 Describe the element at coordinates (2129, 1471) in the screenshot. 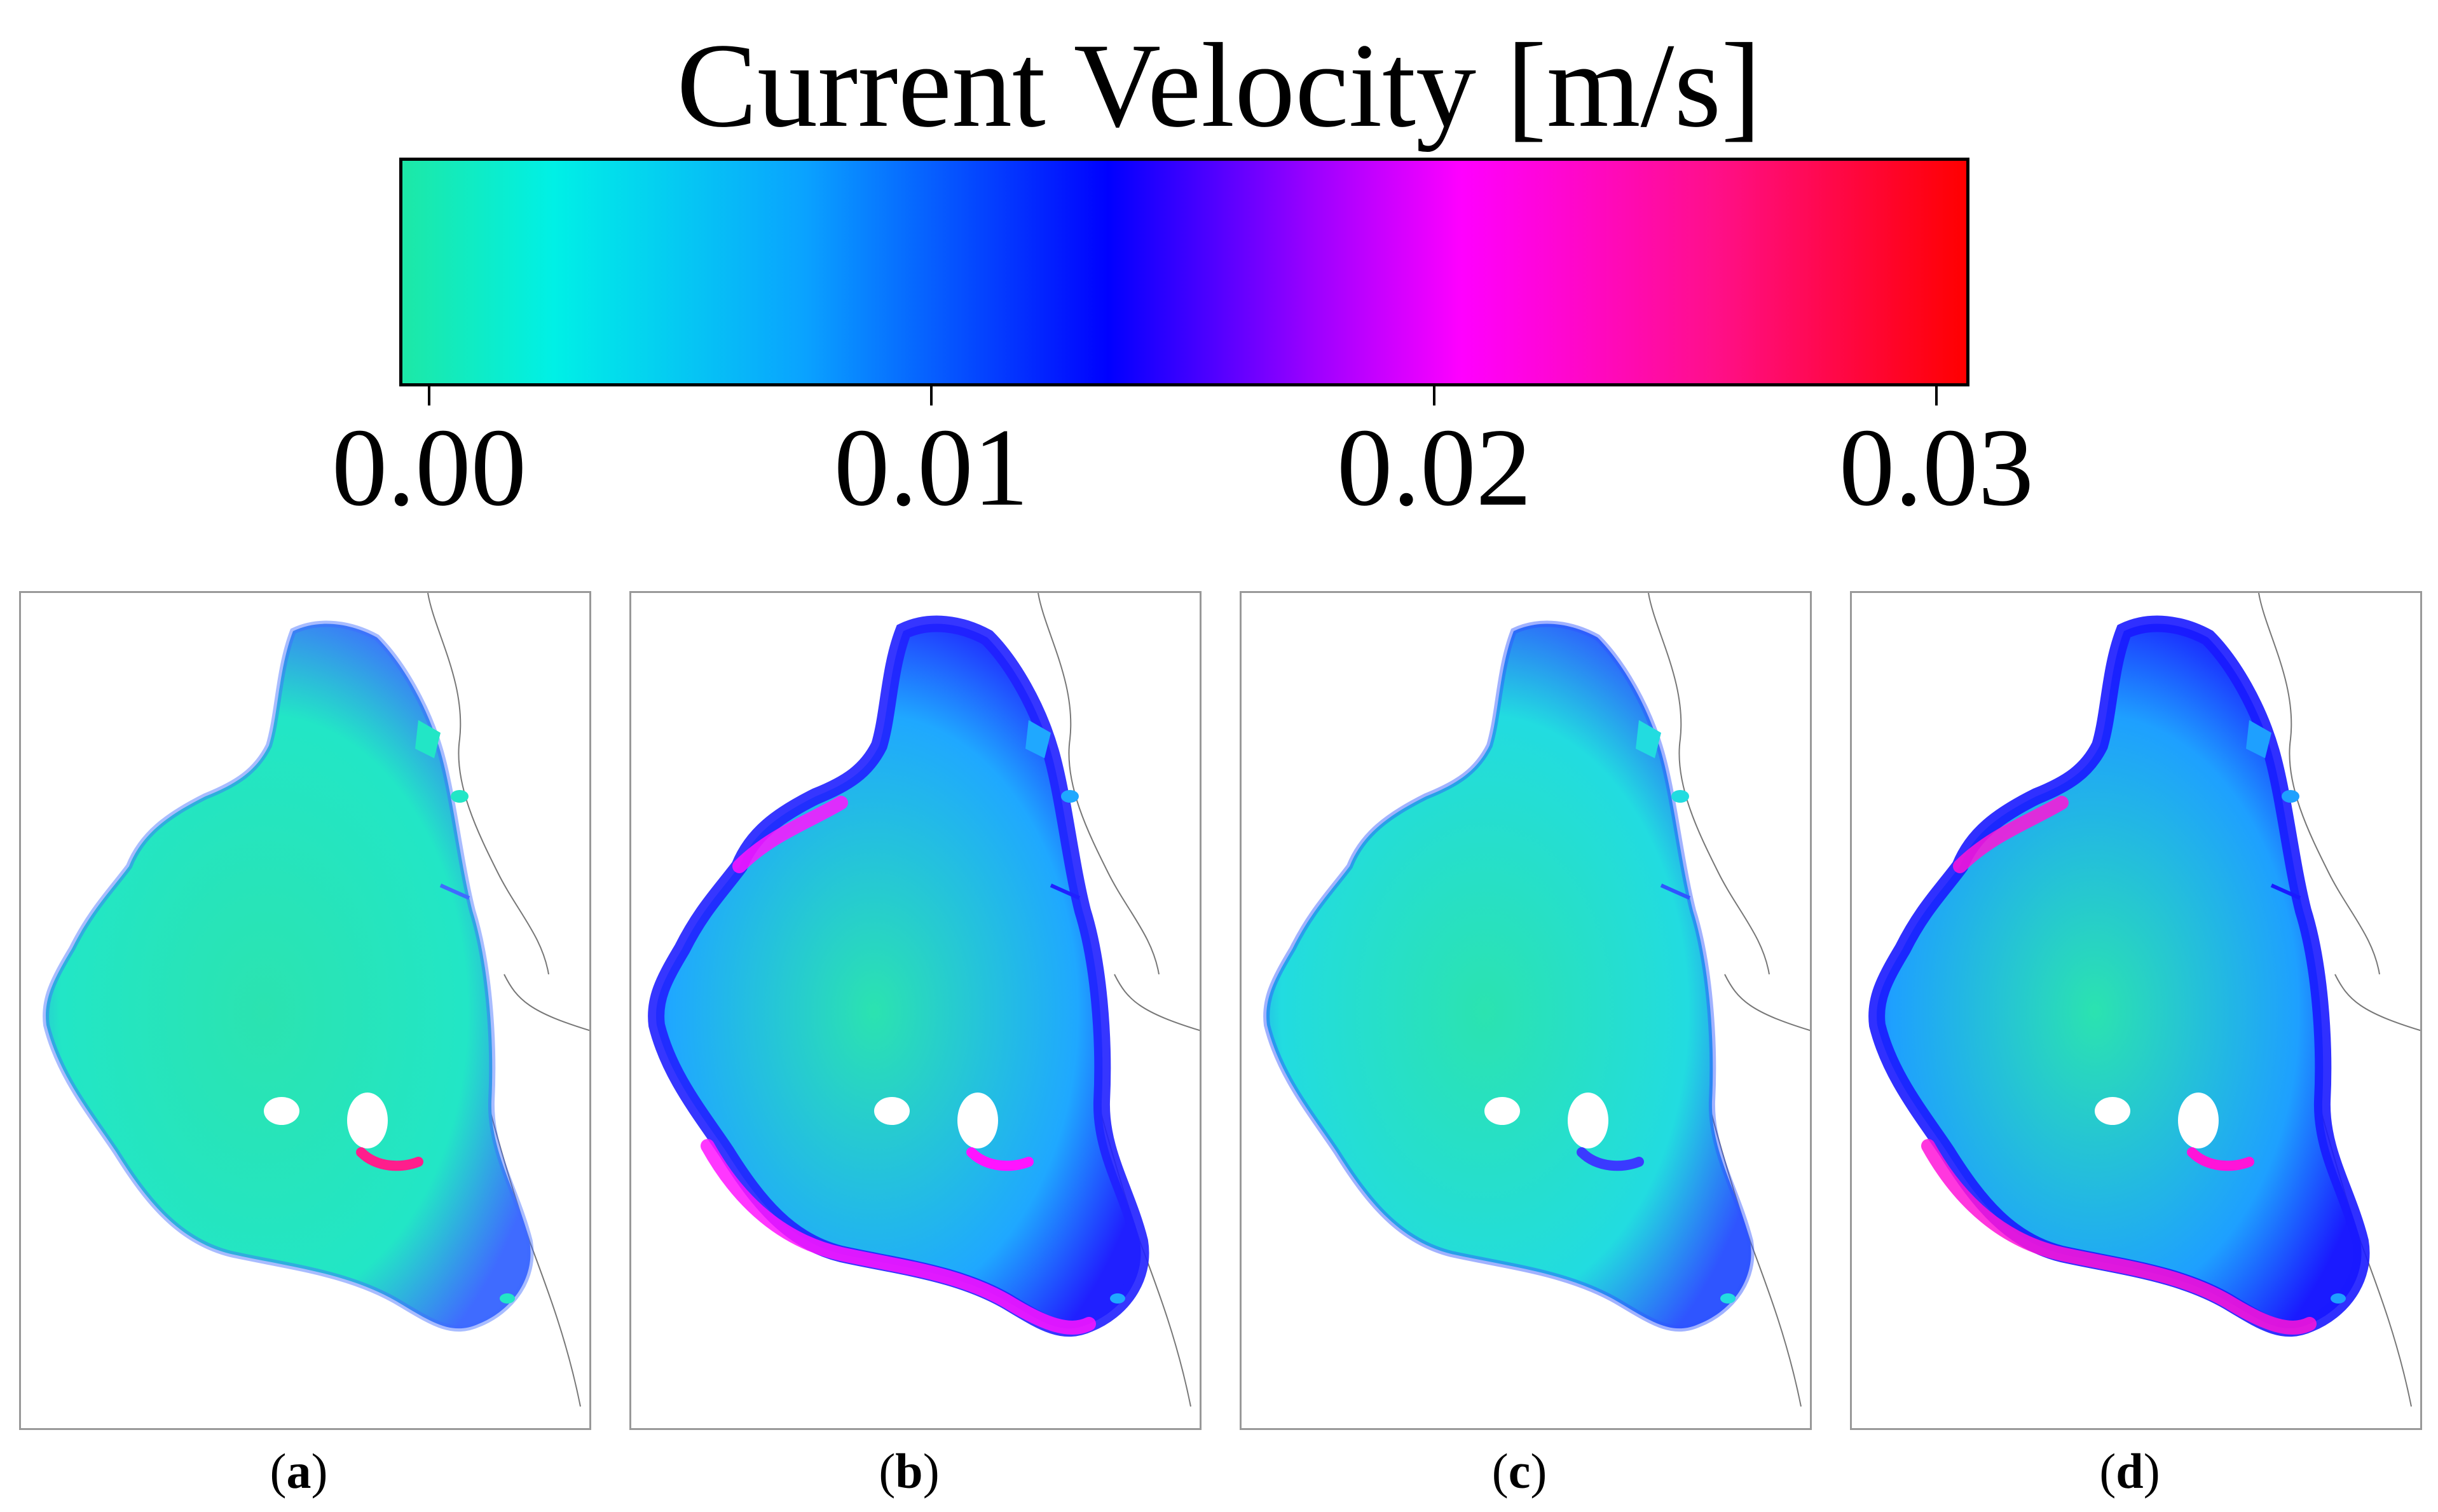

I see `panel-label-d: (d)` at that location.